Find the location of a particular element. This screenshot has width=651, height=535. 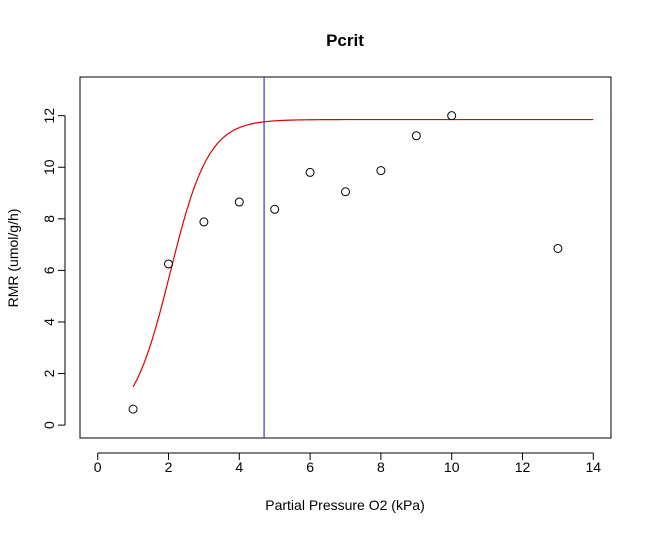

y-tick-label: 8 is located at coordinates (49, 219).